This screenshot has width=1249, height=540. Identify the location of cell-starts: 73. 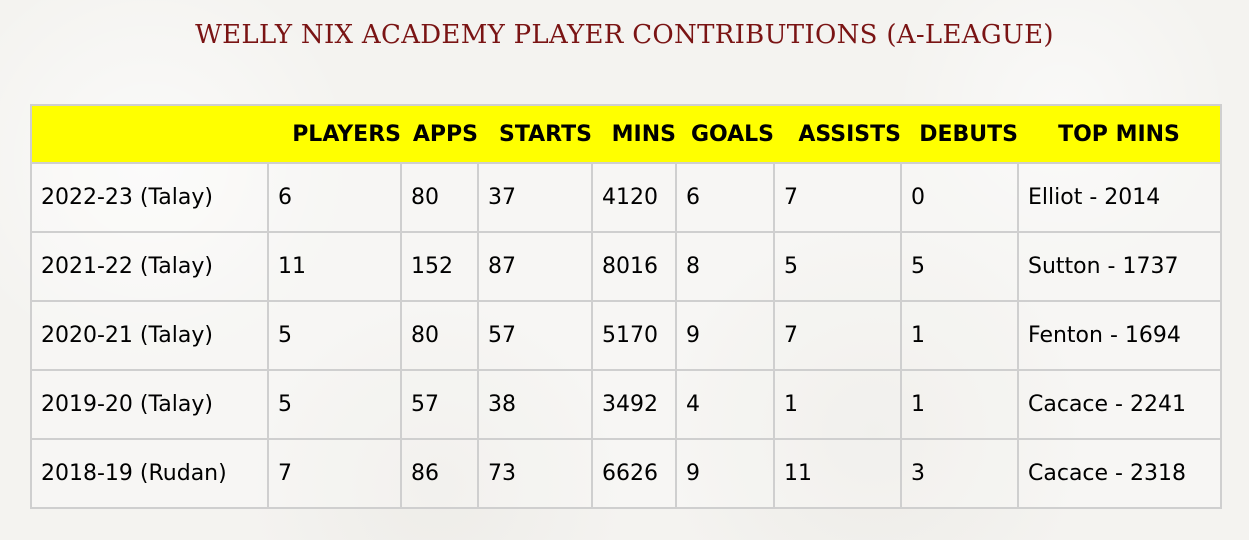
(535, 473).